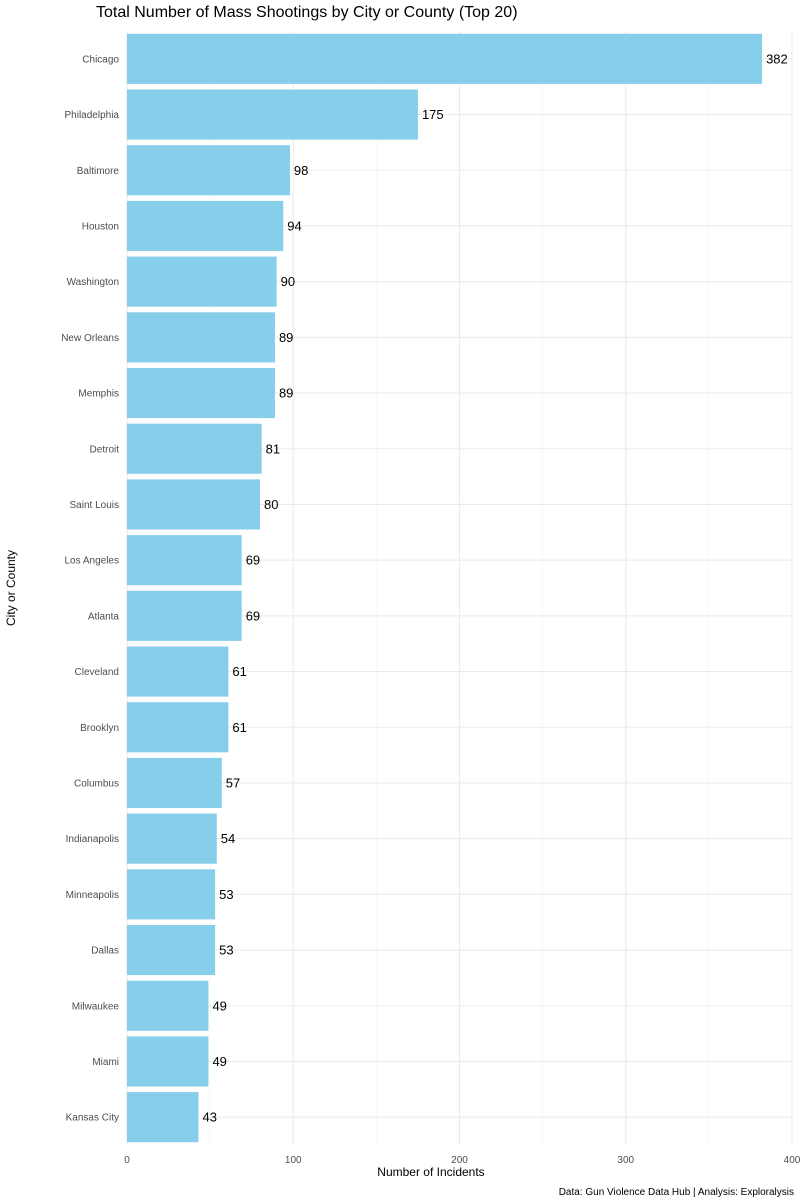 The width and height of the screenshot is (800, 1200). Describe the element at coordinates (93, 282) in the screenshot. I see `y-tick-label: Washington` at that location.